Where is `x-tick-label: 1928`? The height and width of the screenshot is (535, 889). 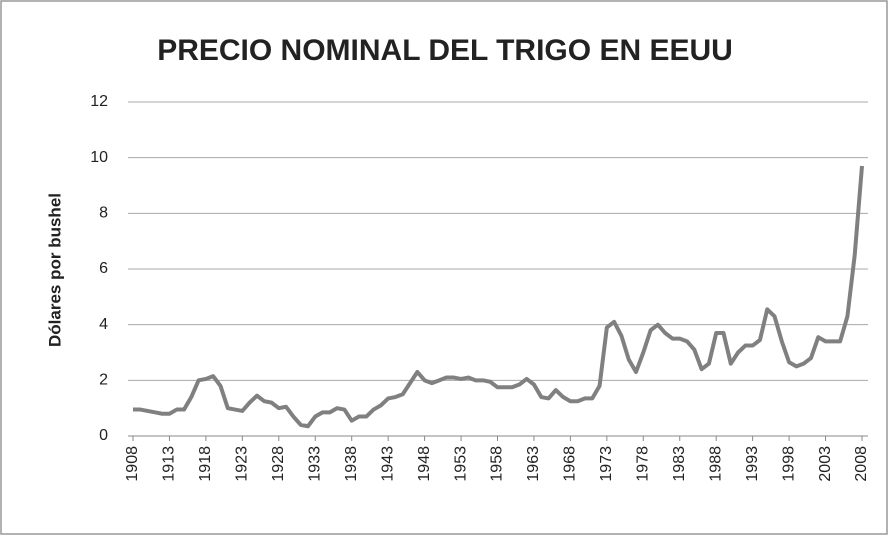
x-tick-label: 1928 is located at coordinates (278, 464).